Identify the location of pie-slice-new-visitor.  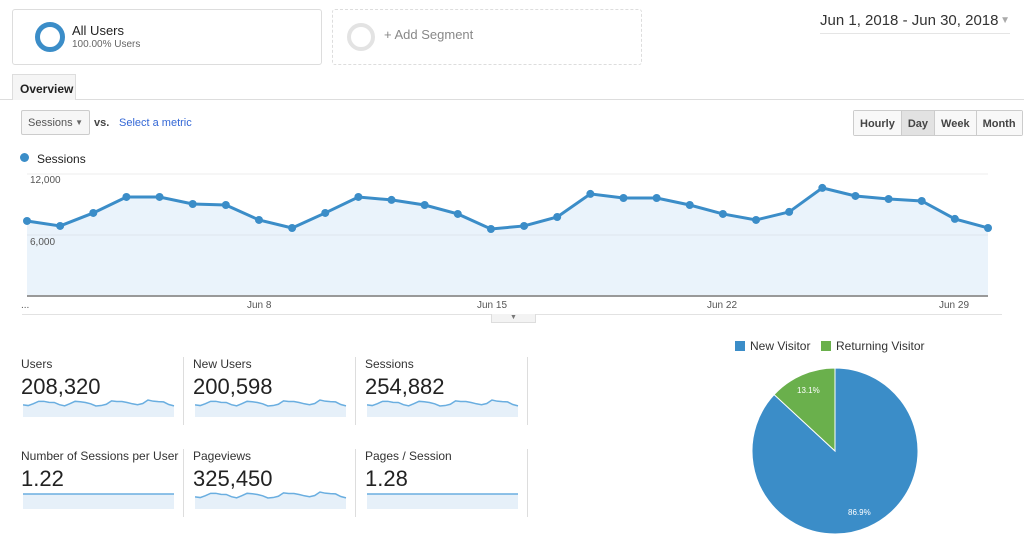
(835, 451).